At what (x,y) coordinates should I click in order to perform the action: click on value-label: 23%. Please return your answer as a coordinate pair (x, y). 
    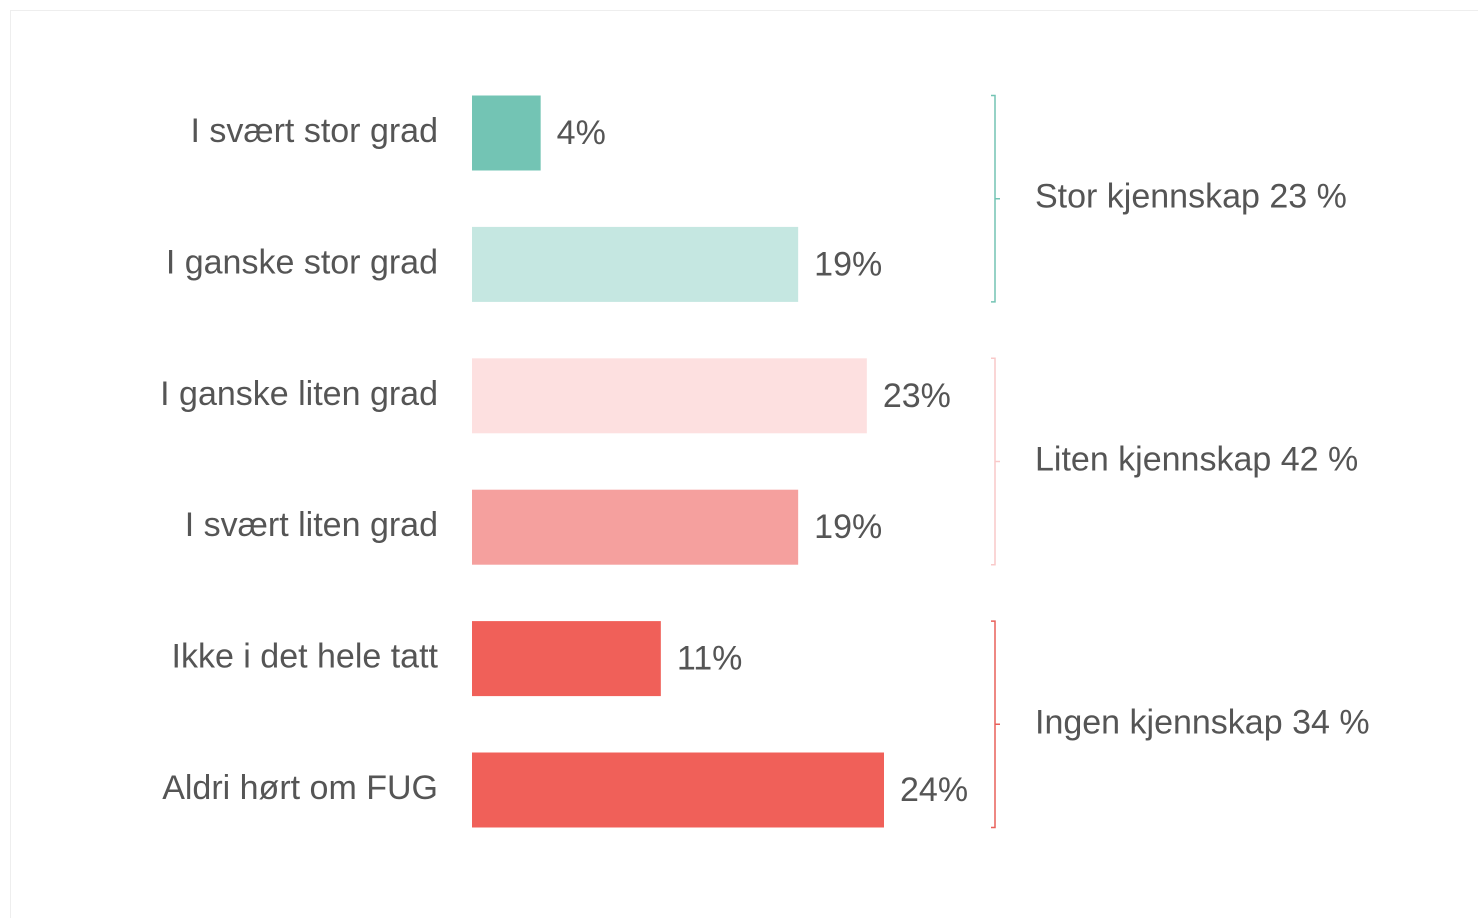
    Looking at the image, I should click on (917, 396).